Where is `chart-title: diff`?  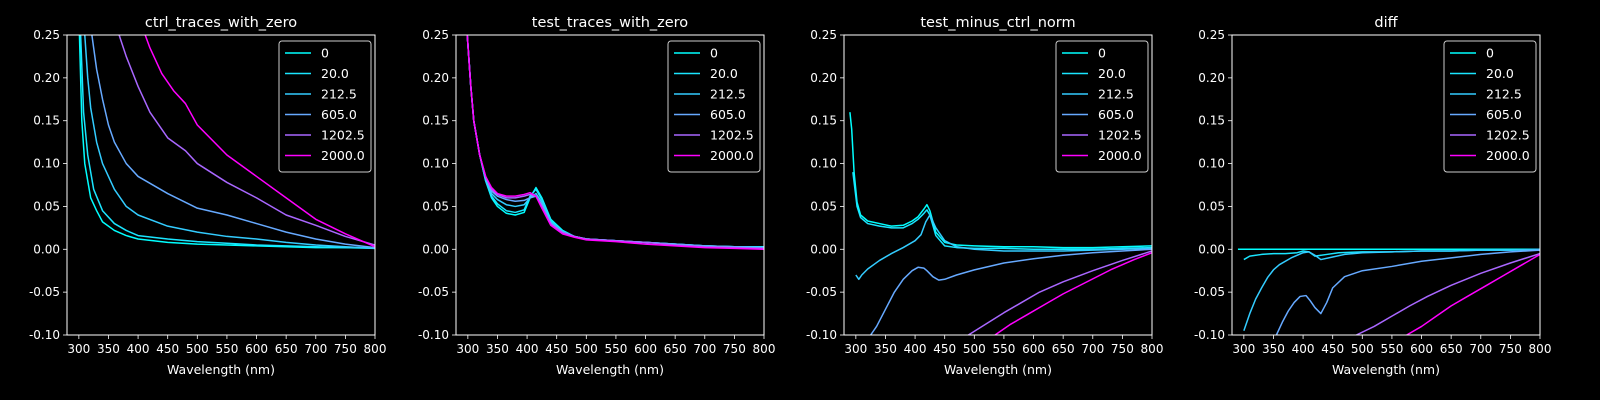 chart-title: diff is located at coordinates (1386, 23).